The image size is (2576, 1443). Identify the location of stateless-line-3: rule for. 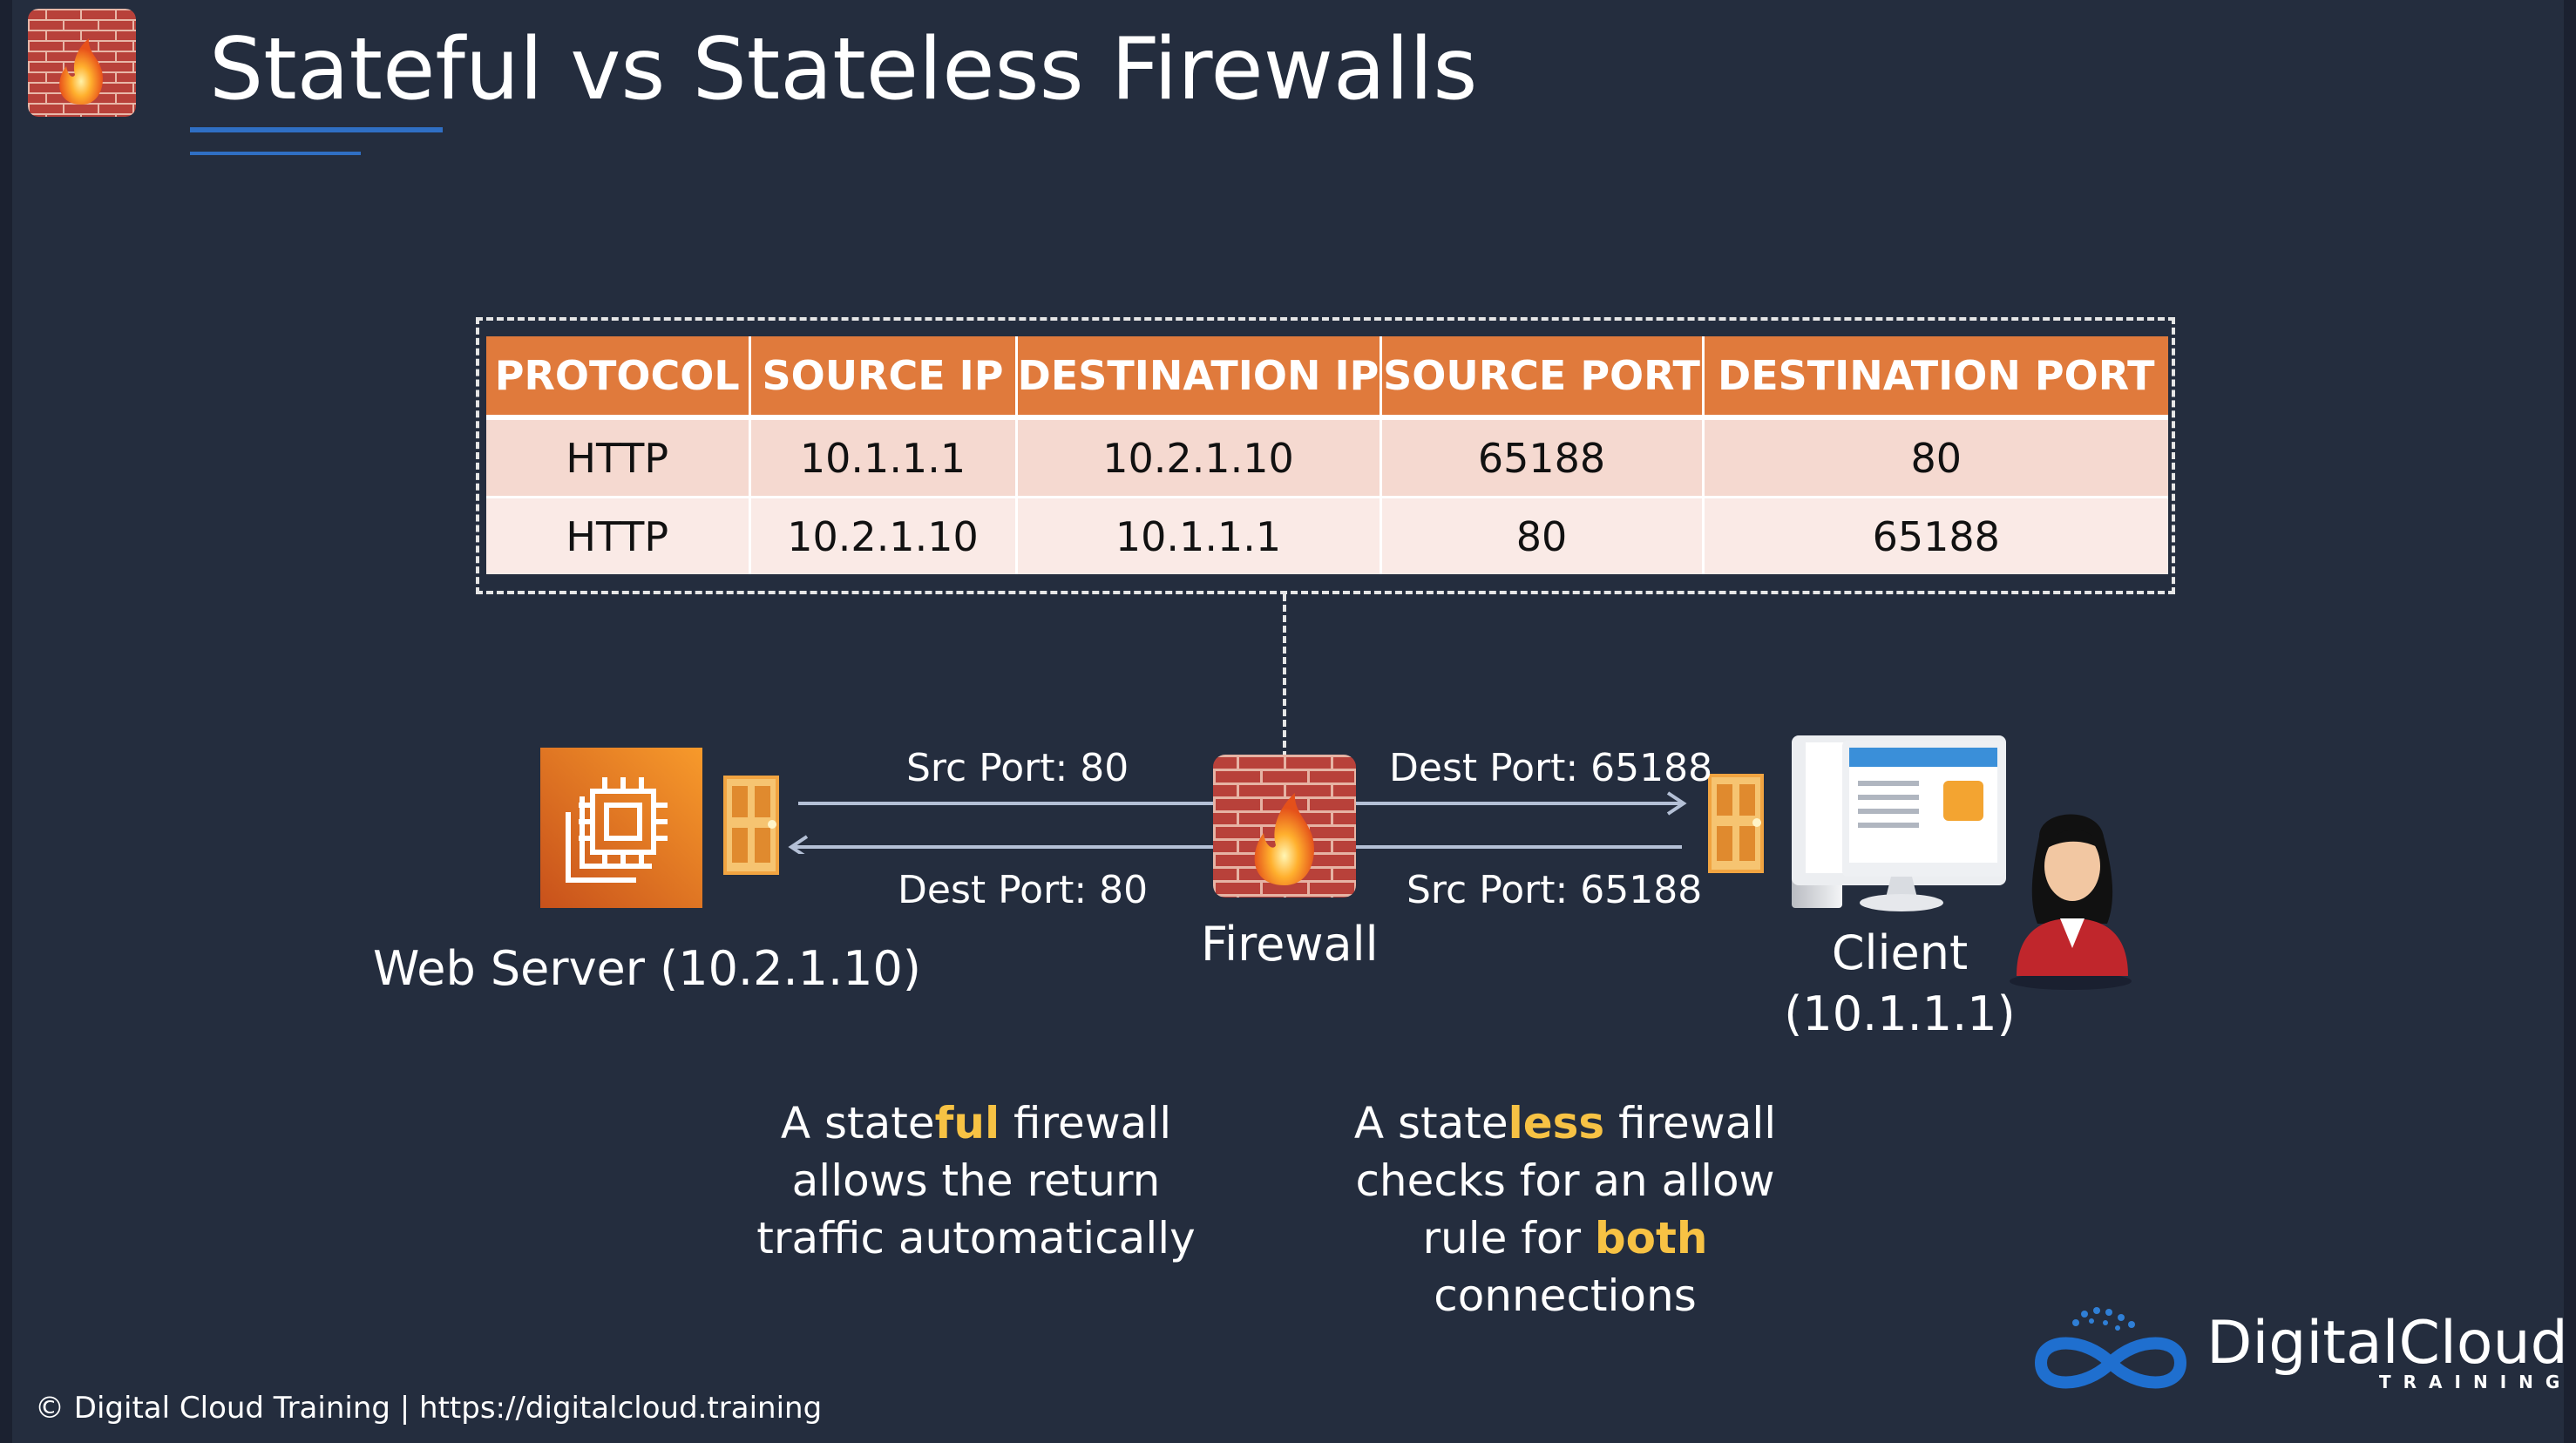
(1508, 1238).